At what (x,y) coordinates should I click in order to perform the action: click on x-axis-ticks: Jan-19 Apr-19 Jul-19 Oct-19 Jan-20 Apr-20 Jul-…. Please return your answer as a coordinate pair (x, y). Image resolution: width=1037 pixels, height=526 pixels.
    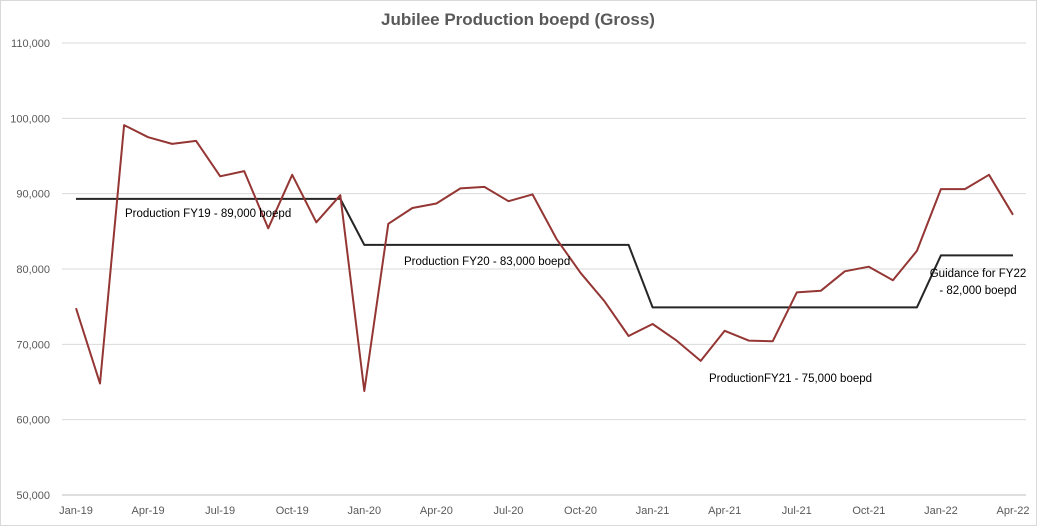
    Looking at the image, I should click on (544, 511).